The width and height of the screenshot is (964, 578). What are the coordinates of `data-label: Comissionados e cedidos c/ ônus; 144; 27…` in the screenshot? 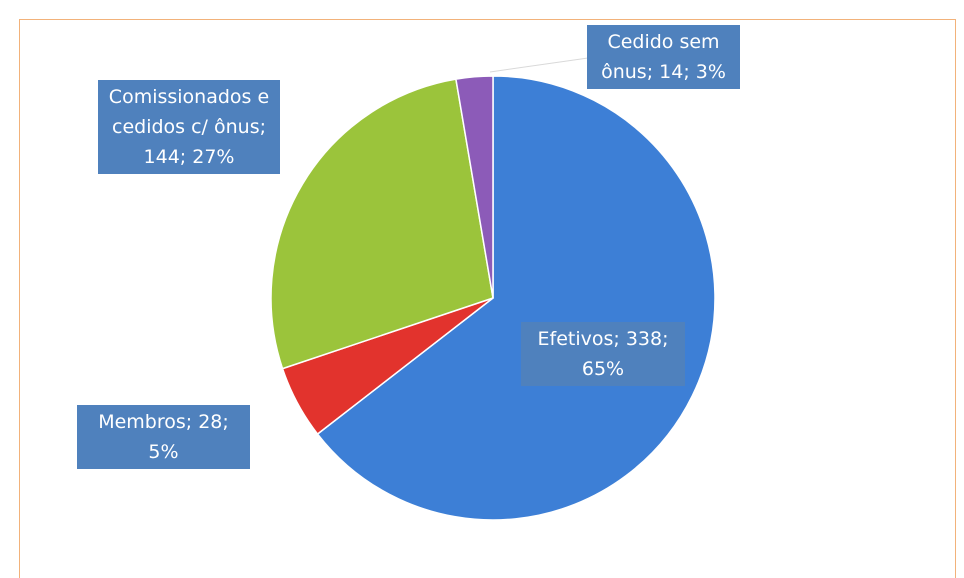 It's located at (189, 127).